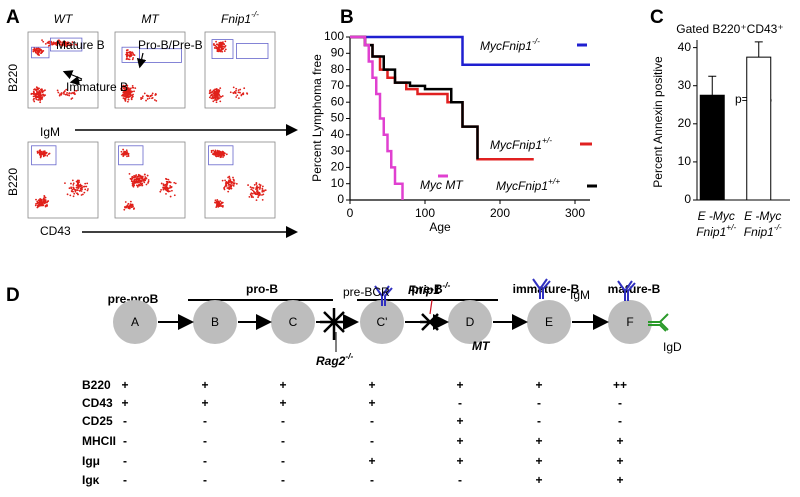  What do you see at coordinates (99, 441) in the screenshot?
I see `marker-name: MHCII` at bounding box center [99, 441].